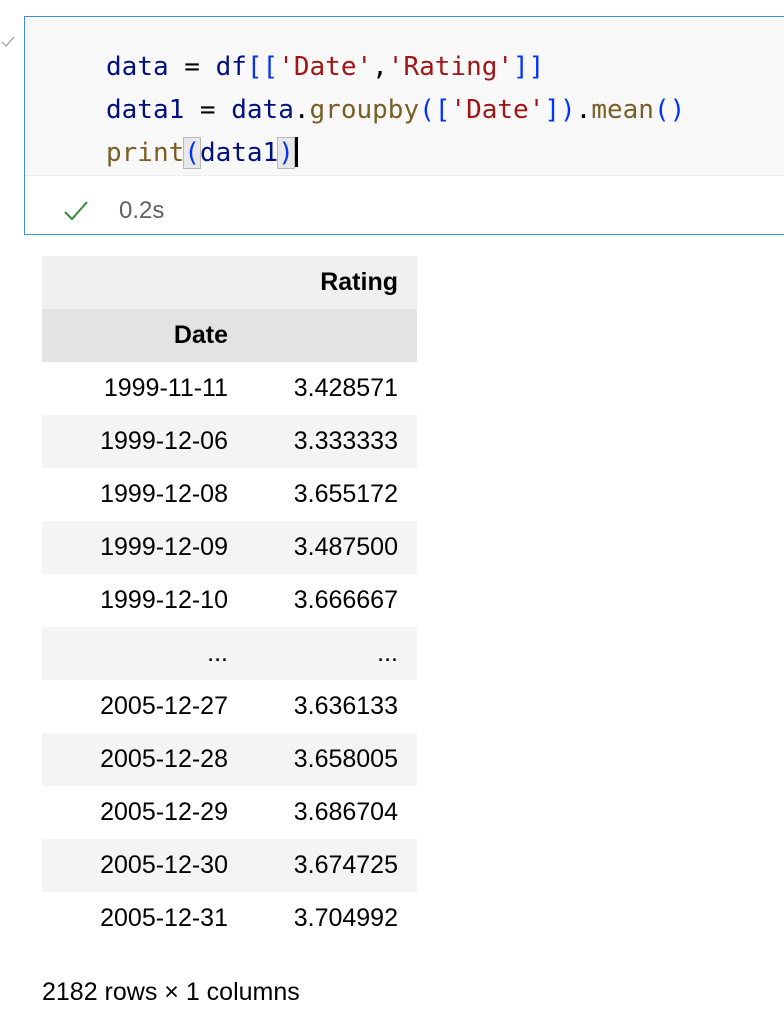  I want to click on table-row: 1999-12-10 3.666667, so click(229, 600).